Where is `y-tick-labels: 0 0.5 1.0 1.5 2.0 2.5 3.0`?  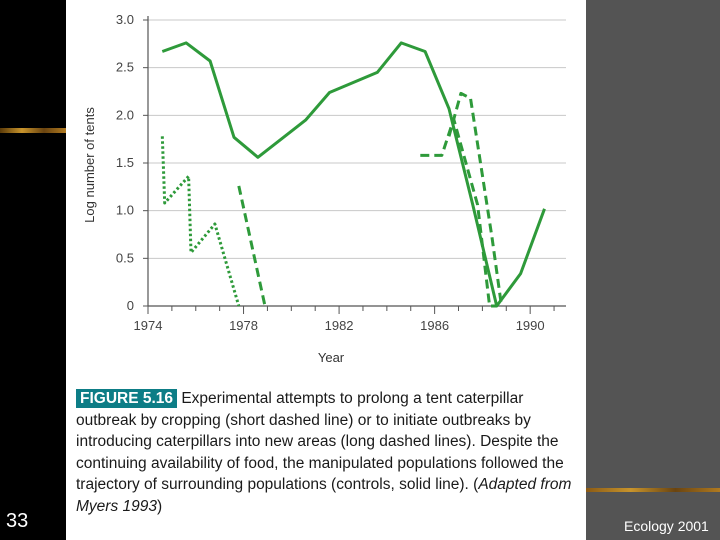
y-tick-labels: 0 0.5 1.0 1.5 2.0 2.5 3.0 is located at coordinates (125, 162).